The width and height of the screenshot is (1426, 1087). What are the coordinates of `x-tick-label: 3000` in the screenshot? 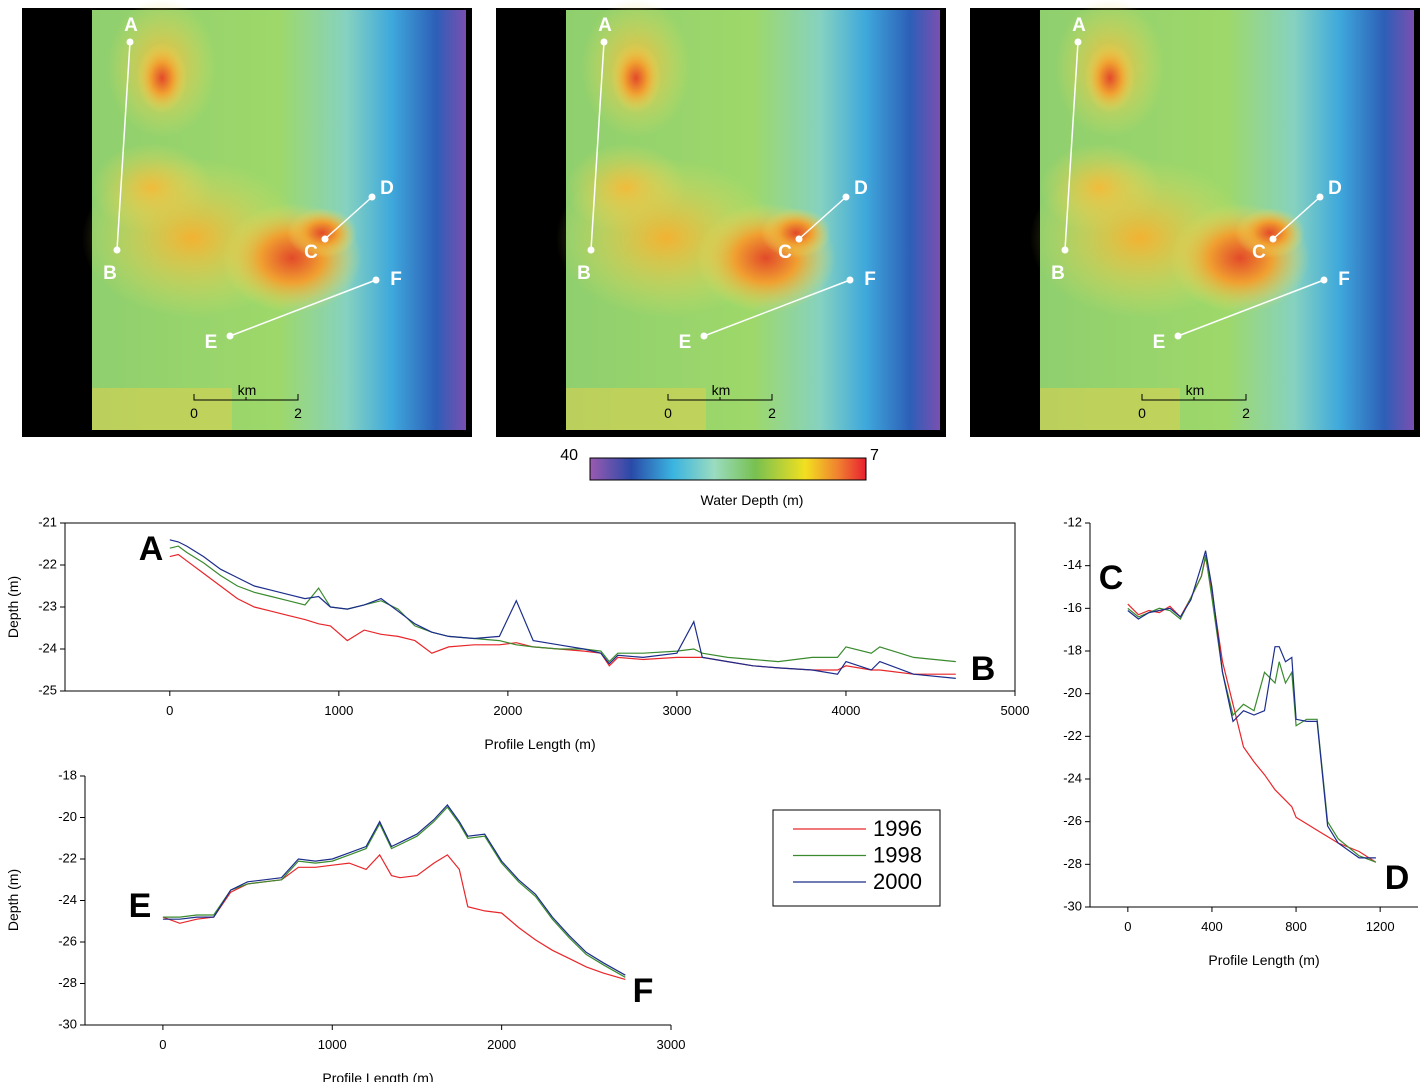 It's located at (676, 710).